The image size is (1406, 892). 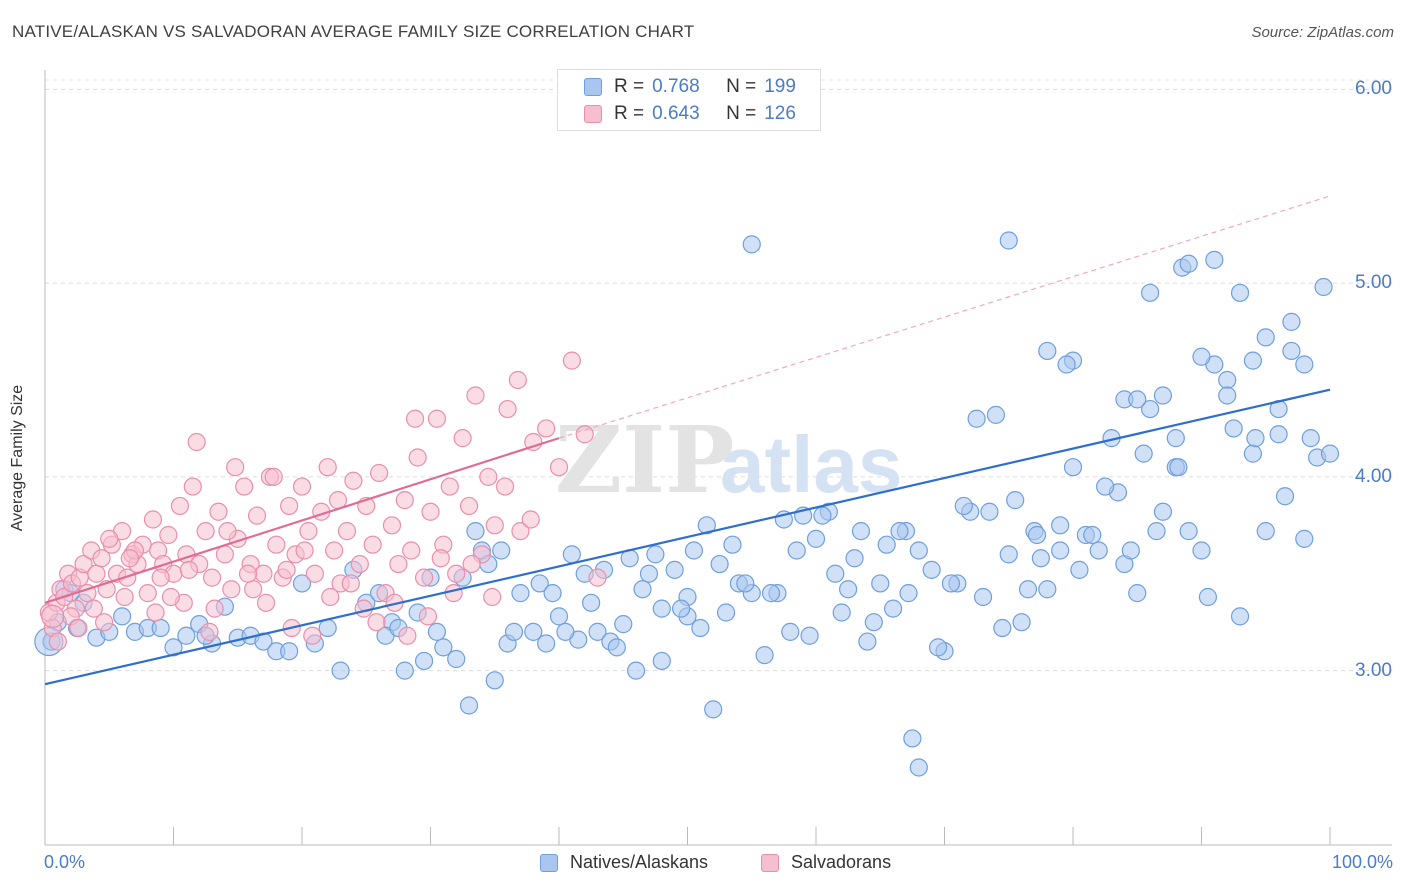 What do you see at coordinates (780, 86) in the screenshot?
I see `legend-n-value: 199` at bounding box center [780, 86].